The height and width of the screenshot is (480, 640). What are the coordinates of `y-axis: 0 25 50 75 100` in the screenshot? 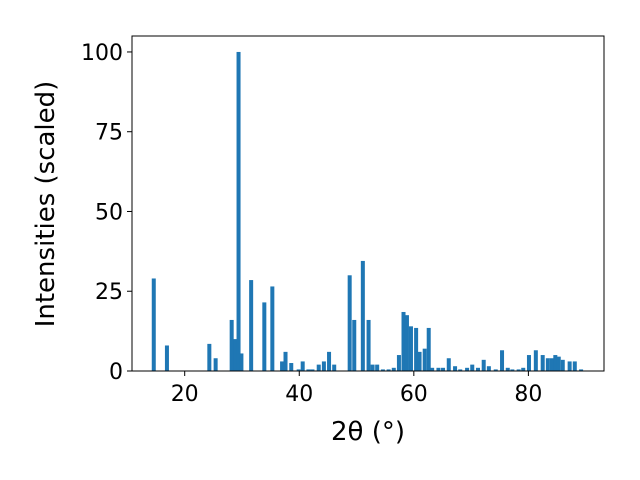 It's located at (106, 213).